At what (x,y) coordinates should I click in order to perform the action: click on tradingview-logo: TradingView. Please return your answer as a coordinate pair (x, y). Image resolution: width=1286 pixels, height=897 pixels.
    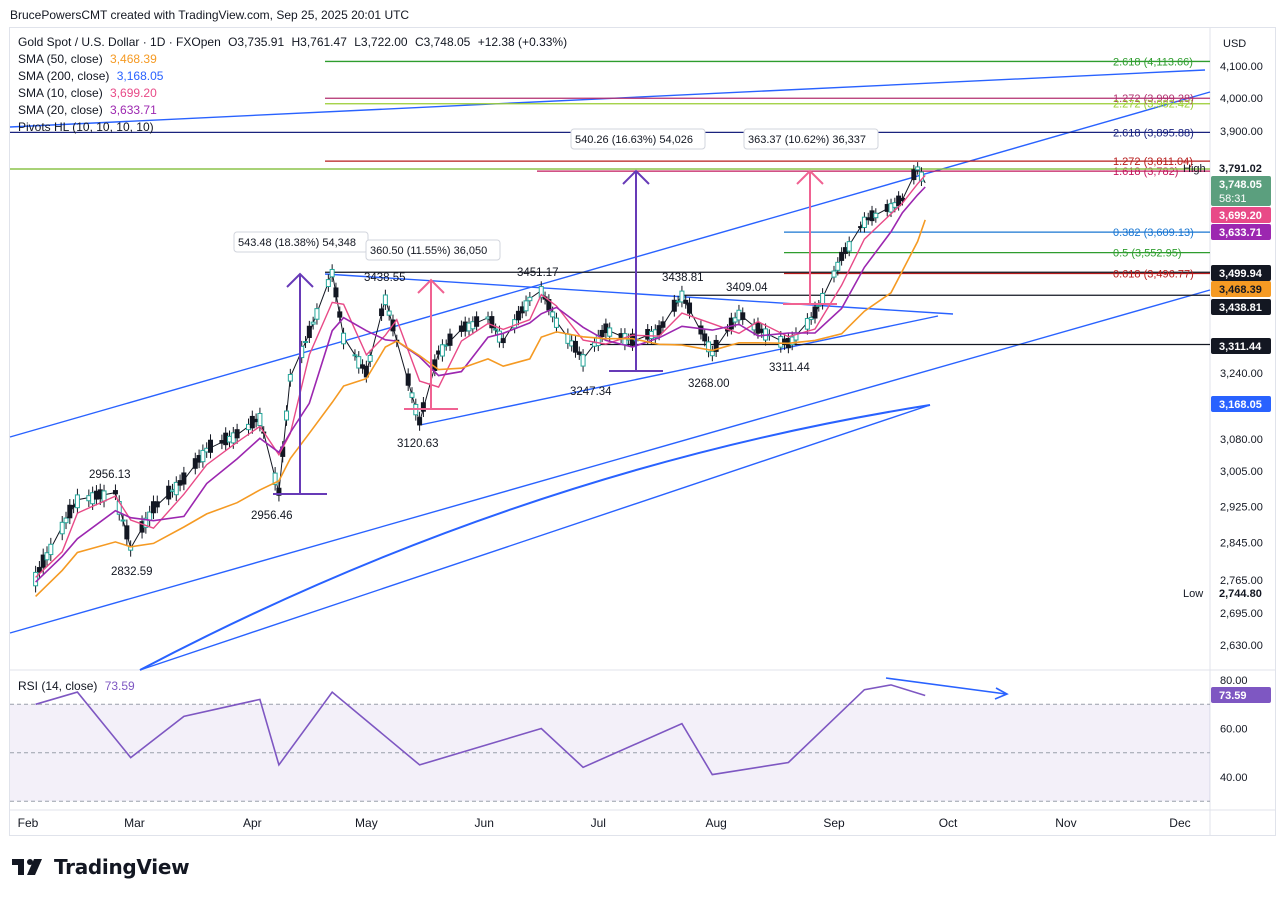
    Looking at the image, I should click on (101, 867).